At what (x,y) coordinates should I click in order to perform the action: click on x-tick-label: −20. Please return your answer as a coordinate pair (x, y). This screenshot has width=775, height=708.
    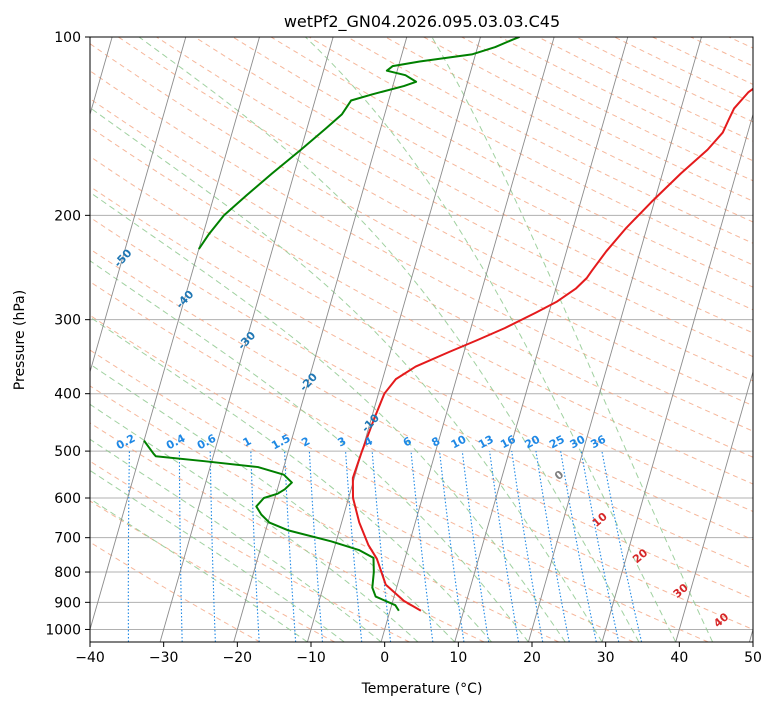
    Looking at the image, I should click on (238, 658).